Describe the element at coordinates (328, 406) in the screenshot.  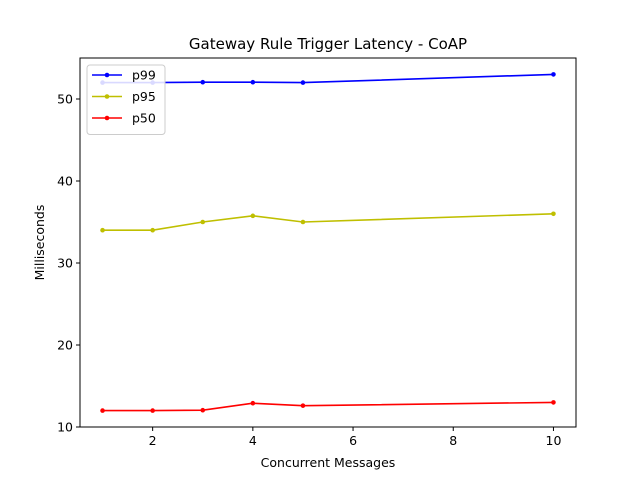
I see `series-line-p50` at that location.